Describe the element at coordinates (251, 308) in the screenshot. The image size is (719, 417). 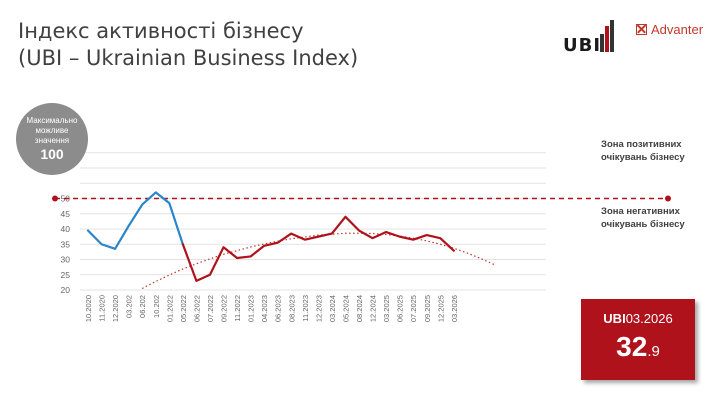
I see `x-tick-label: 01.2023` at that location.